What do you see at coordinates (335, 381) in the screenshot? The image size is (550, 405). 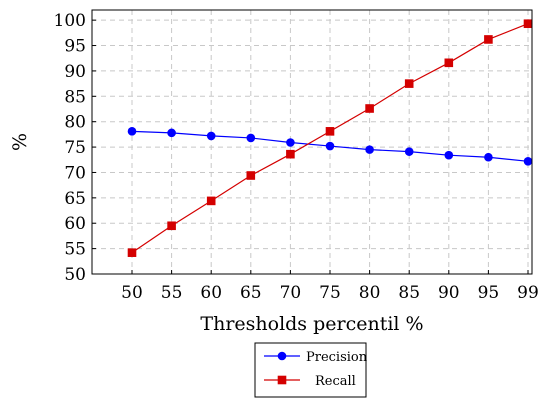 I see `legend-recall-label: Recall` at bounding box center [335, 381].